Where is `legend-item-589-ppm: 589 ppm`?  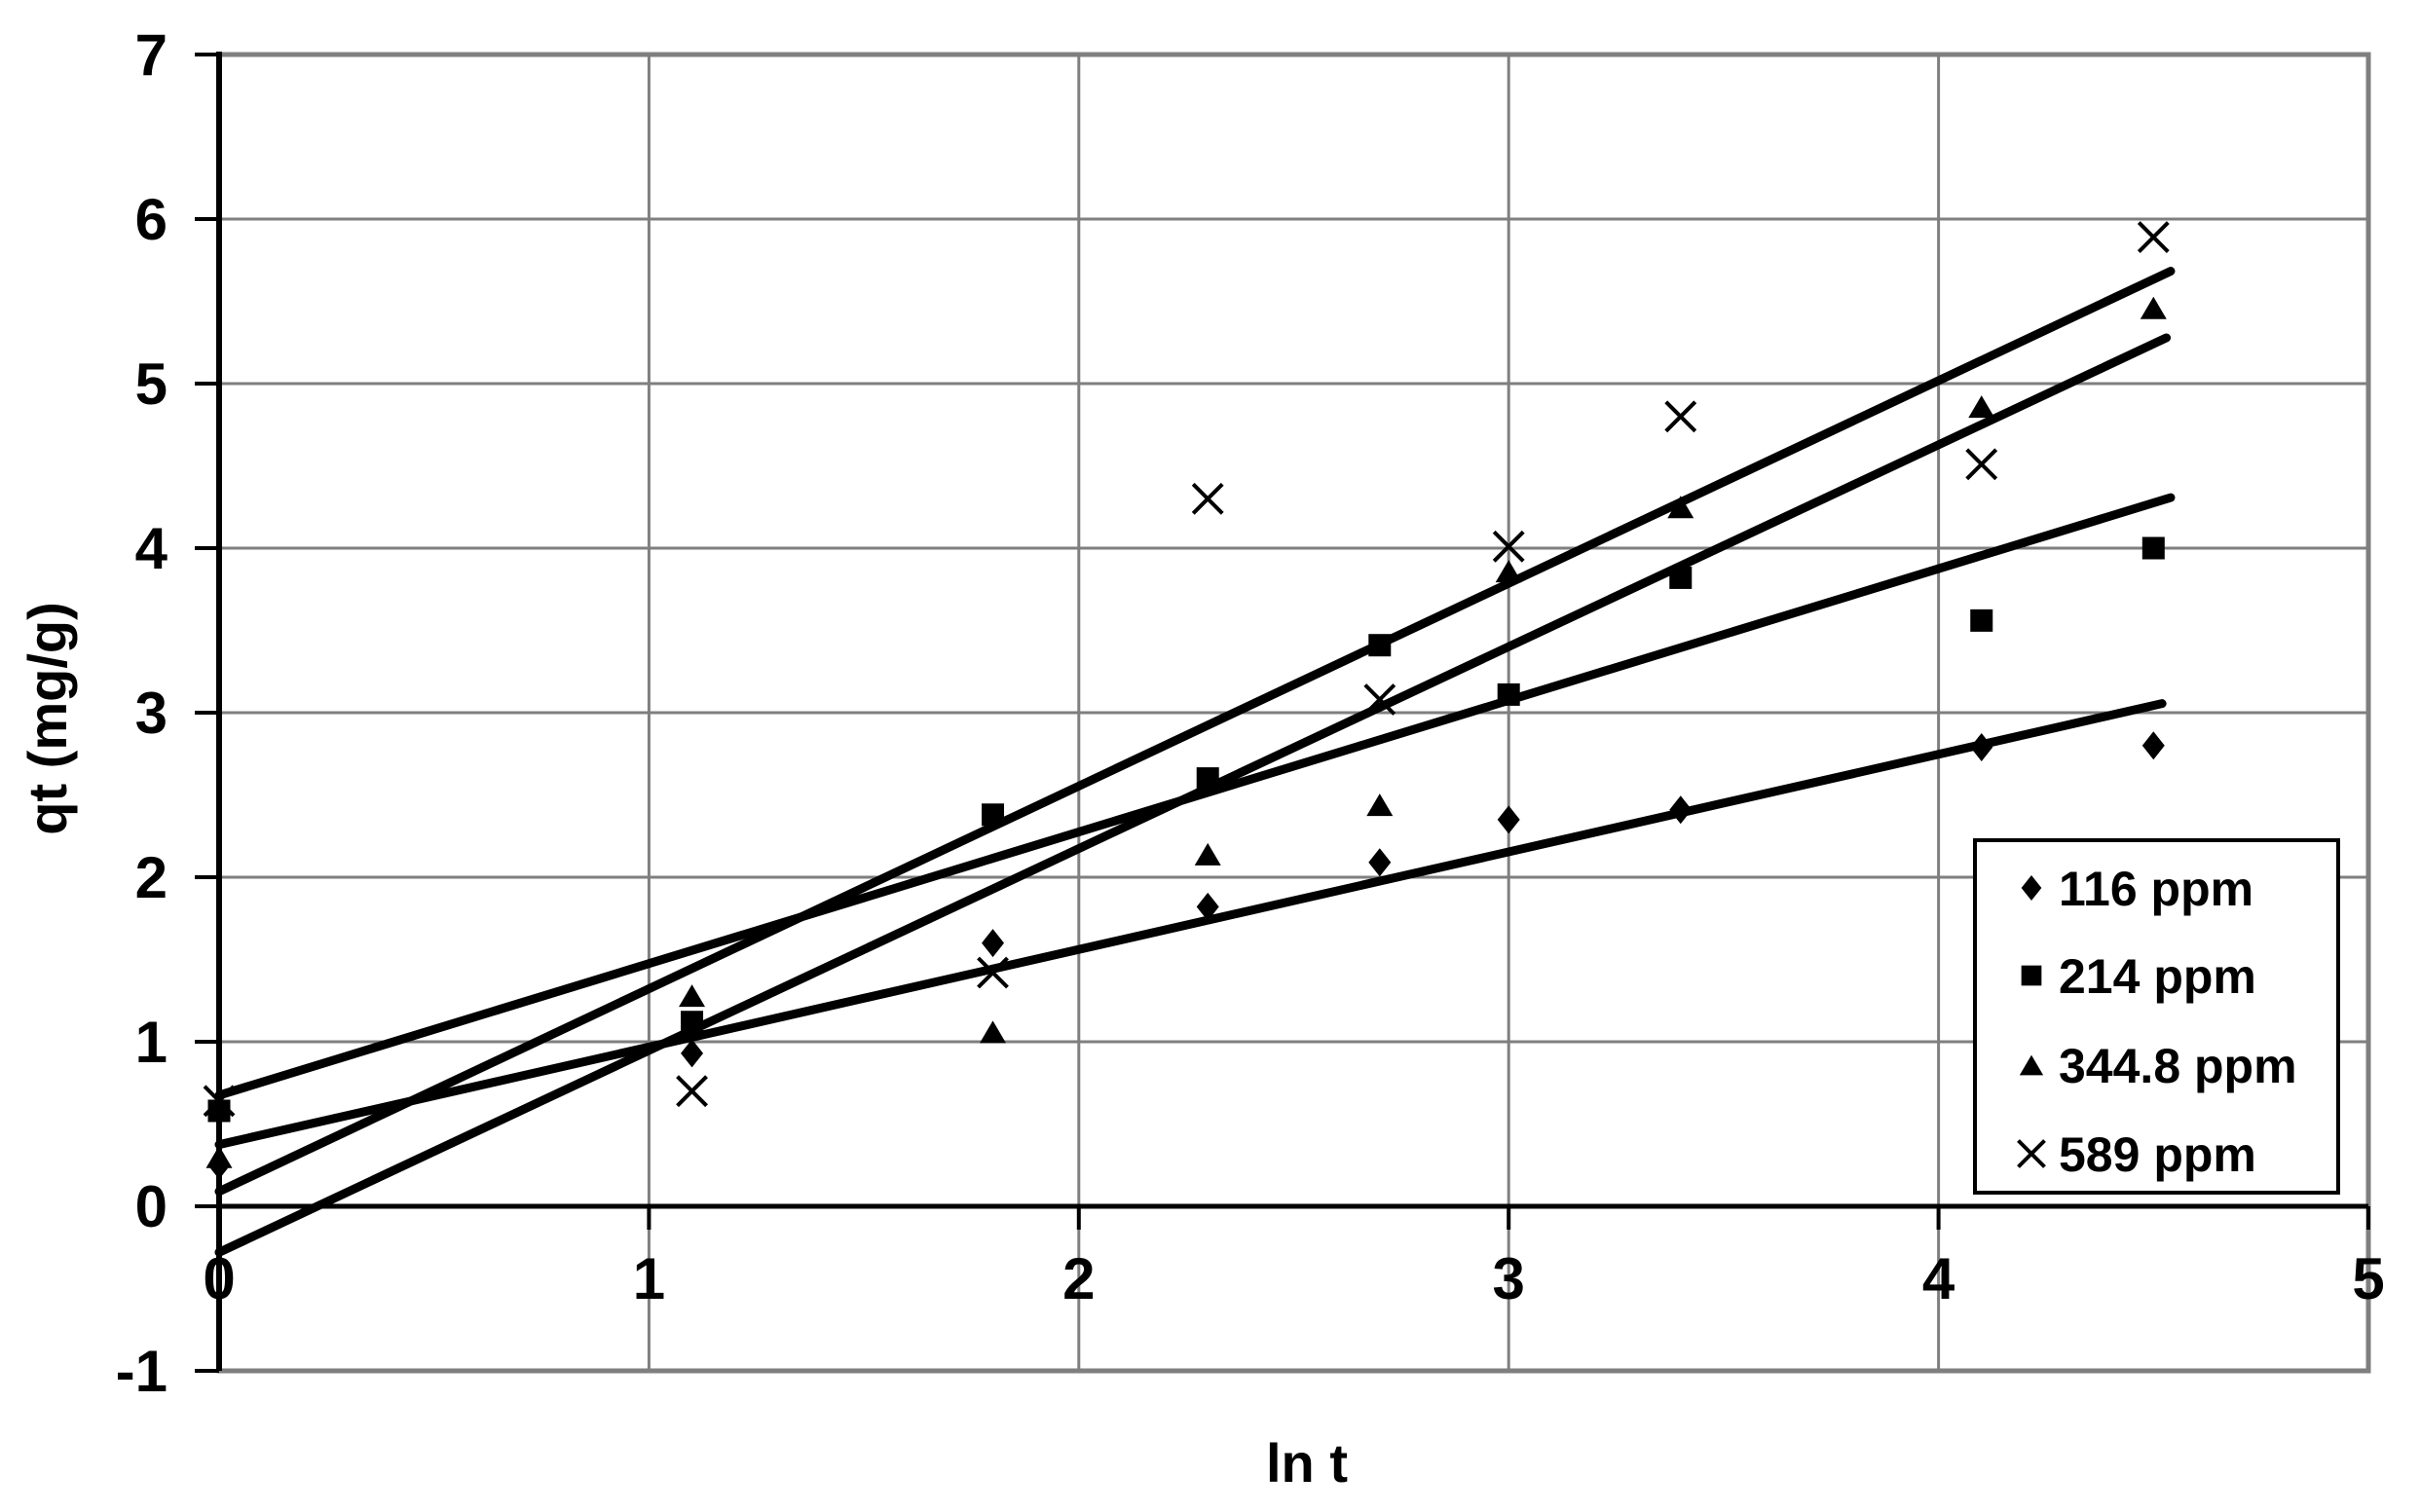 legend-item-589-ppm: 589 ppm is located at coordinates (2136, 1154).